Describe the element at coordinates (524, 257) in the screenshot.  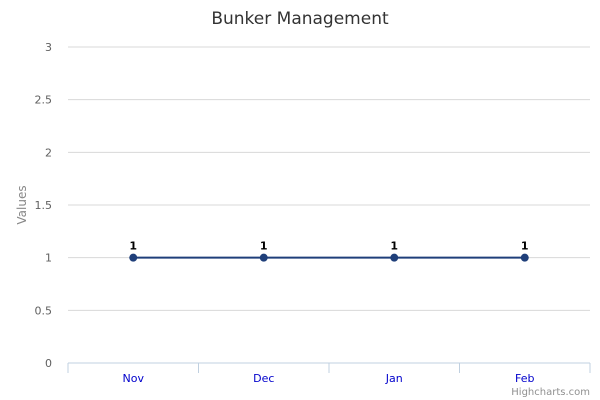
I see `data-point-feb` at that location.